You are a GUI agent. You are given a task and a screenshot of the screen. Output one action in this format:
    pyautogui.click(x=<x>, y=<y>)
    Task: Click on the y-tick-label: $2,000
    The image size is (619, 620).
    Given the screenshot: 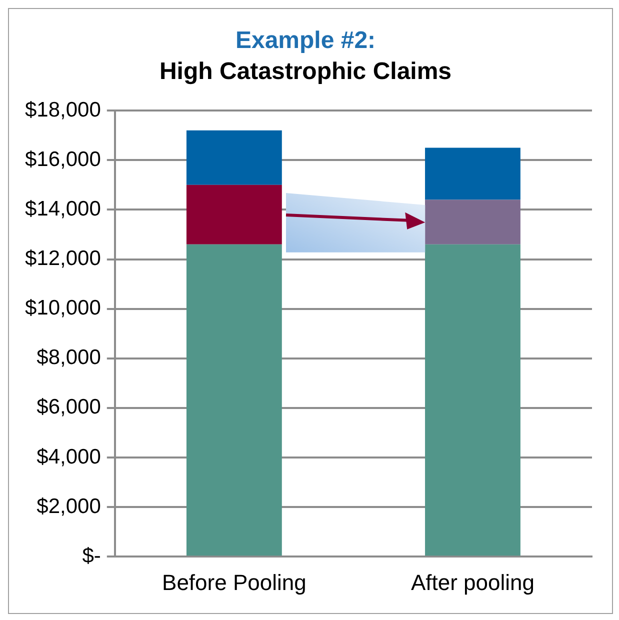 What is the action you would take?
    pyautogui.click(x=68, y=506)
    